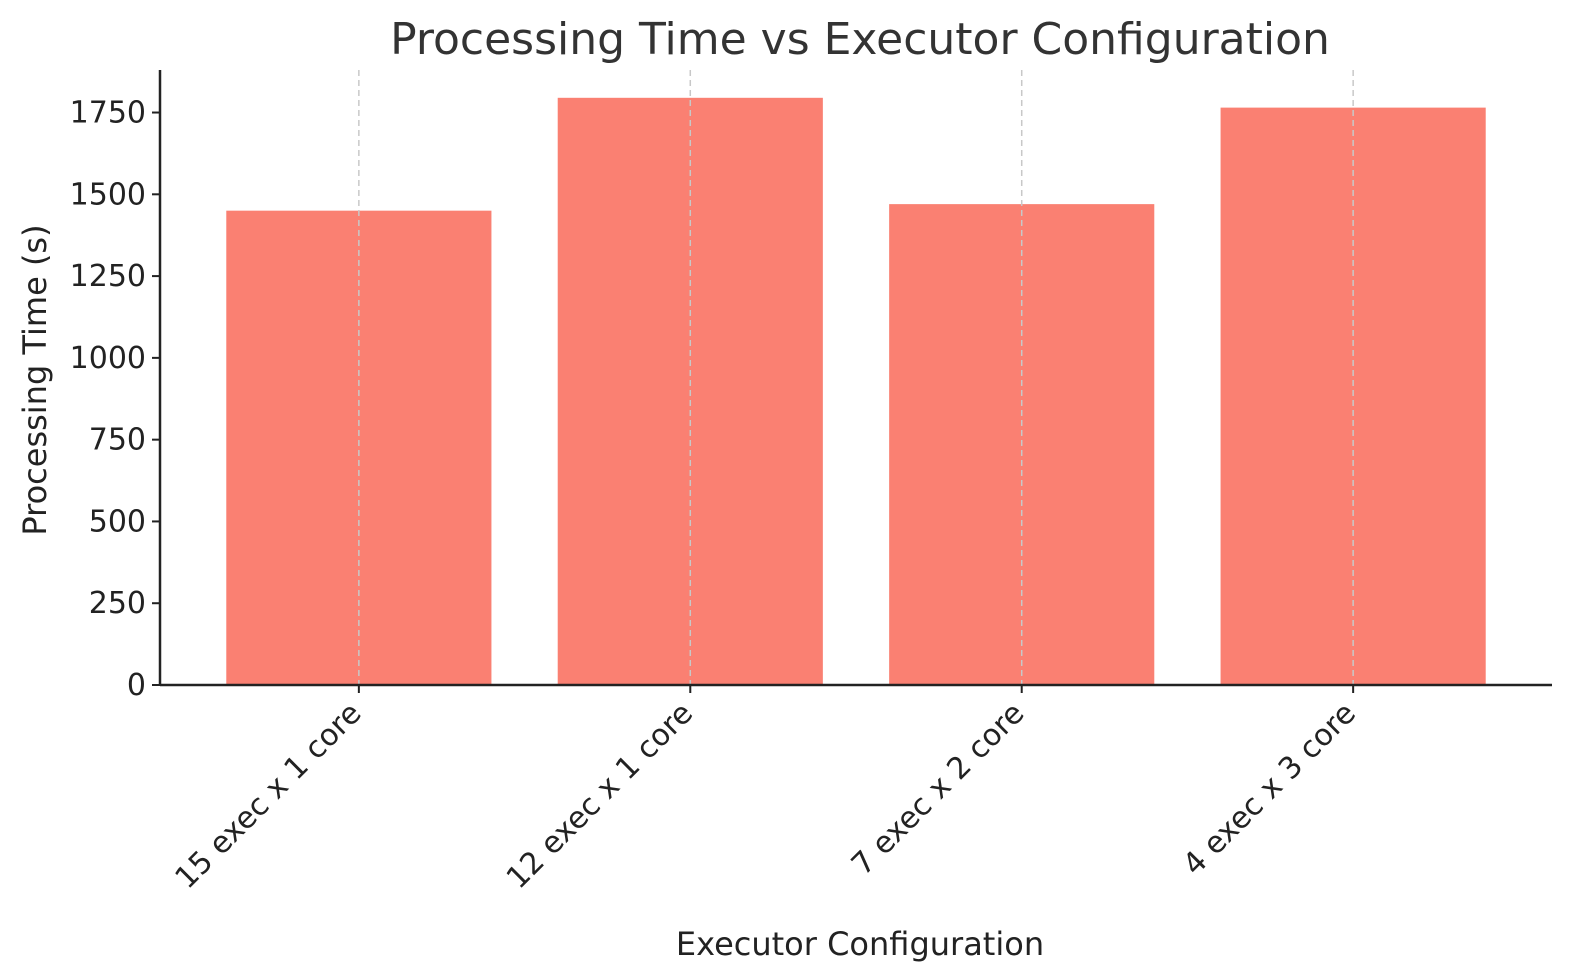  Describe the element at coordinates (108, 276) in the screenshot. I see `y-tick-label: 1250` at that location.